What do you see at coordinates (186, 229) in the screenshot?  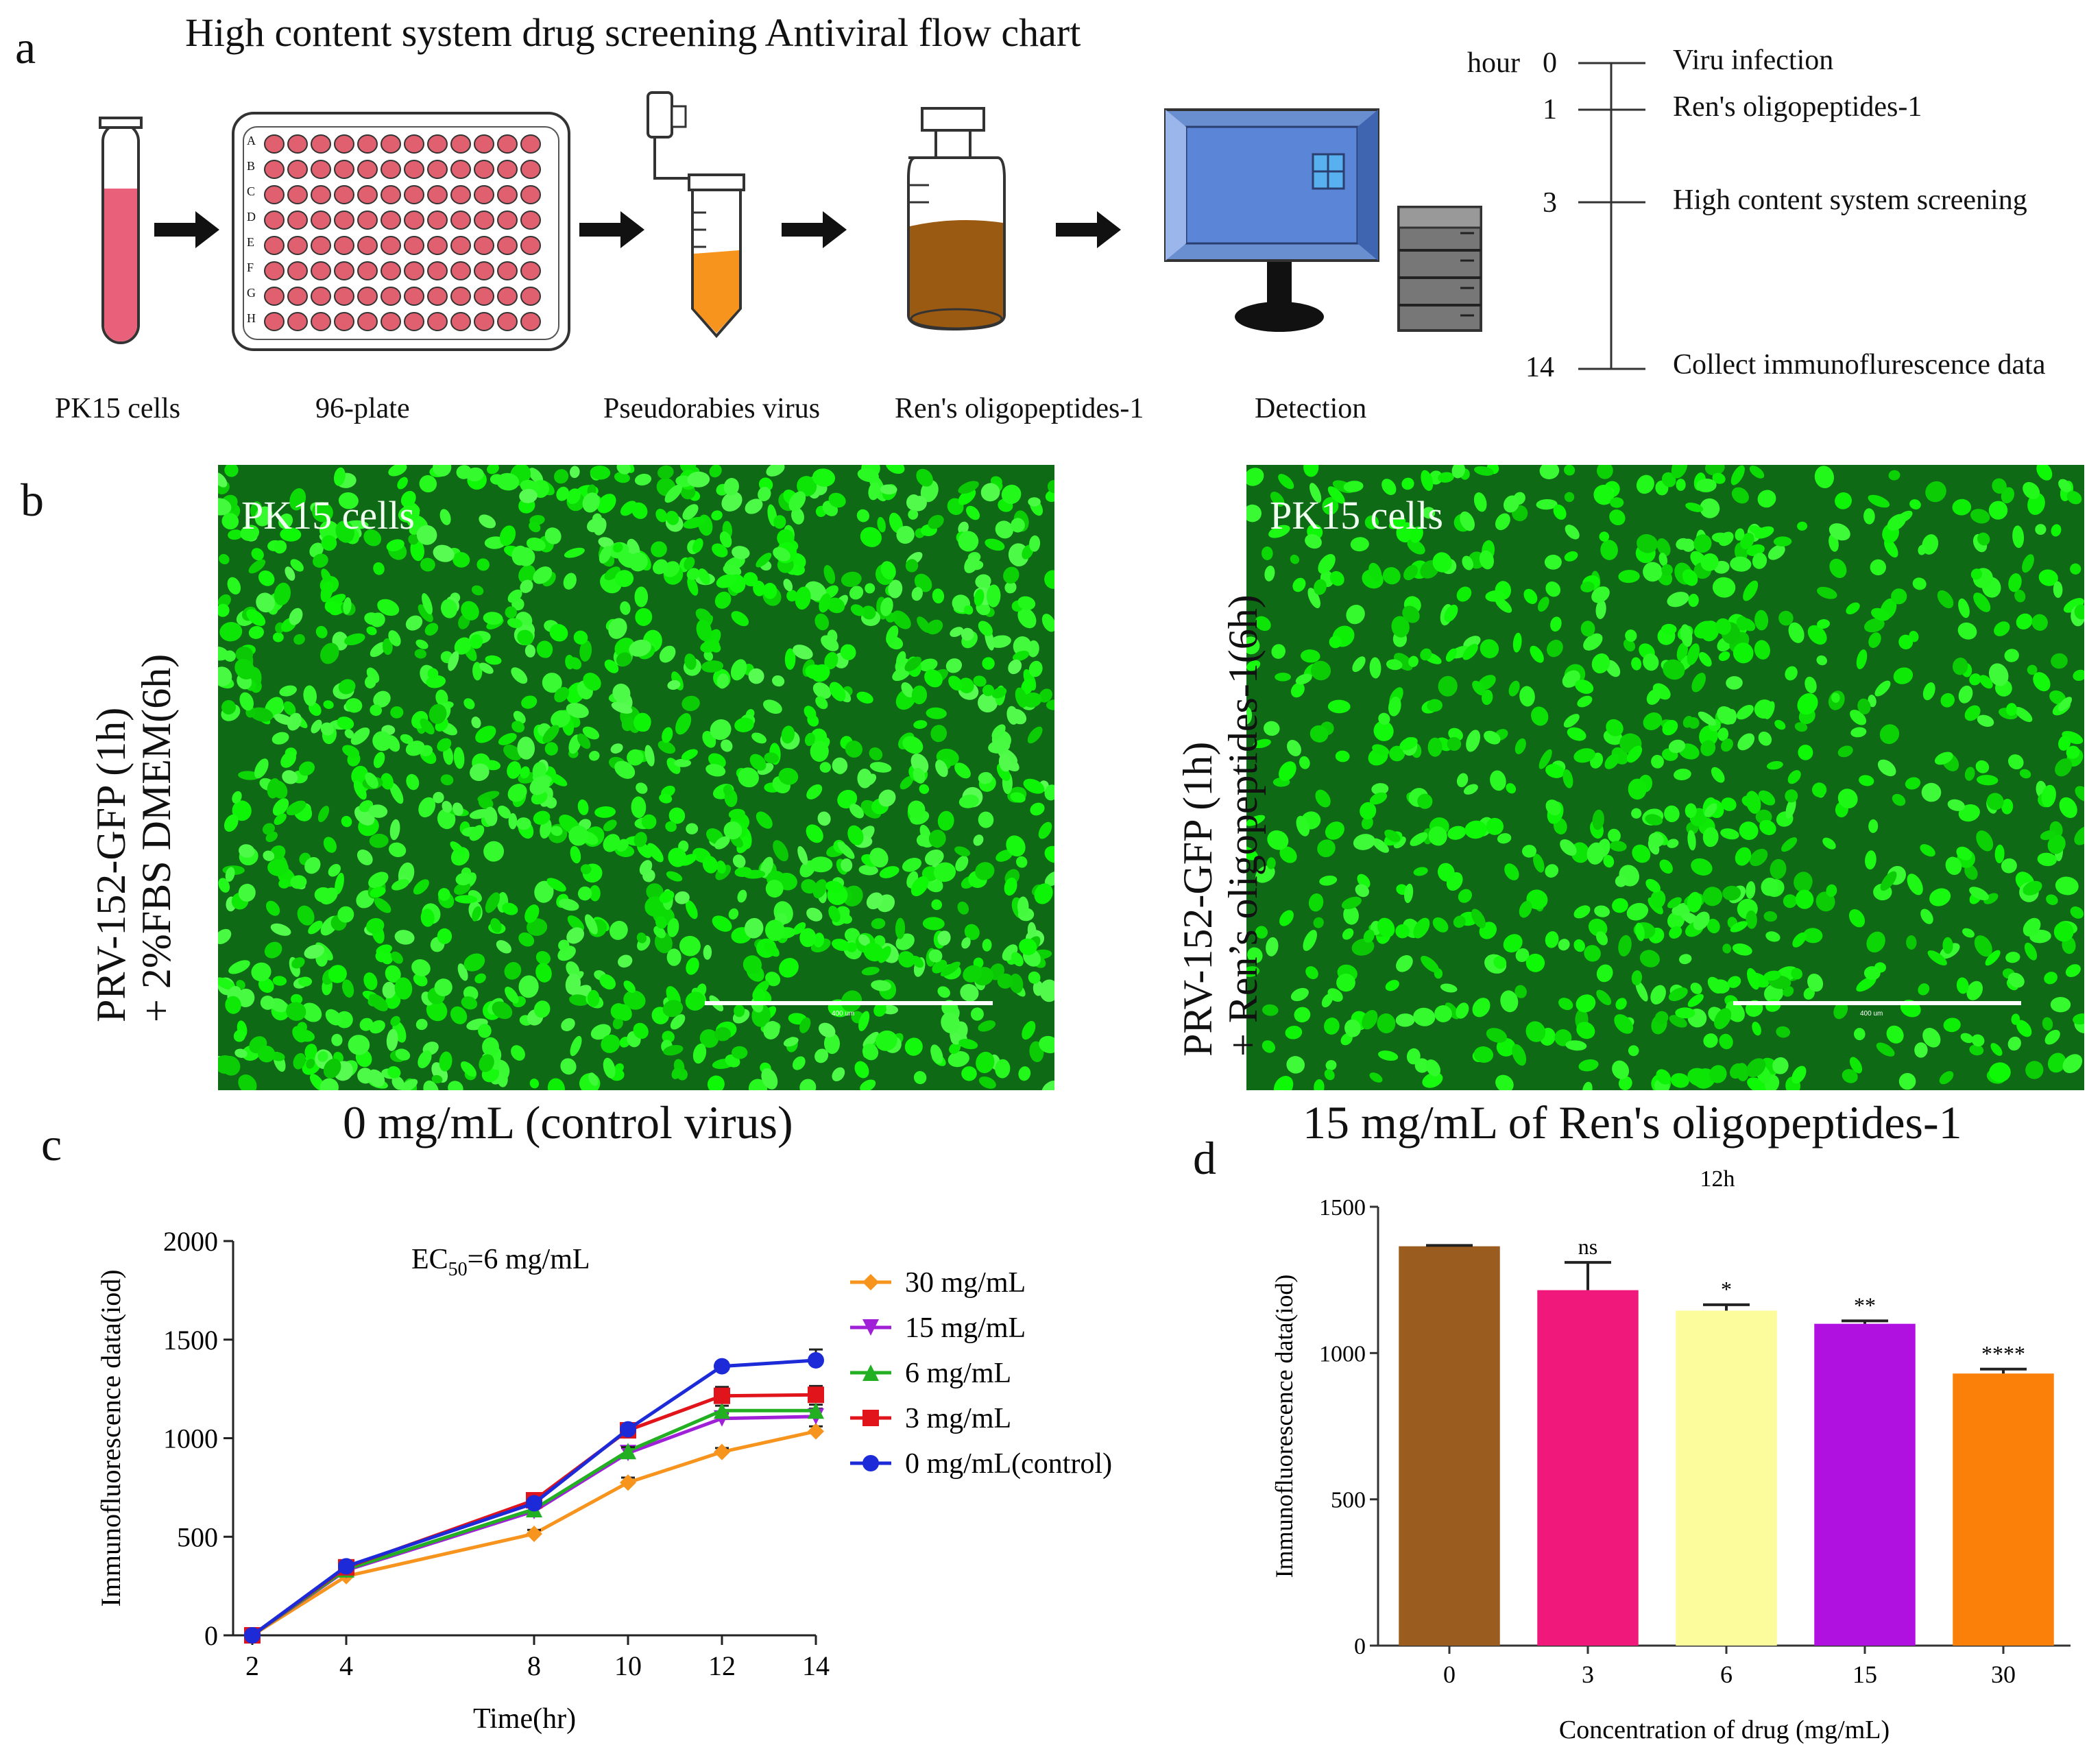 I see `arrow-icon` at bounding box center [186, 229].